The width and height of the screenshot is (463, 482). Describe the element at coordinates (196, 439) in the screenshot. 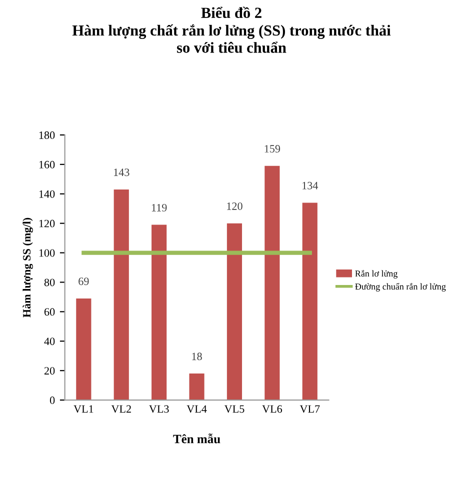

I see `x-axis-title: Tên mẫu` at that location.